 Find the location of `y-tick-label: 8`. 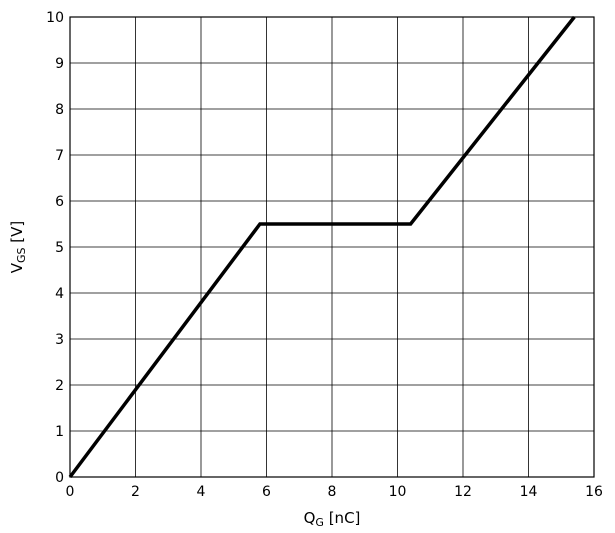

y-tick-label: 8 is located at coordinates (59, 110).